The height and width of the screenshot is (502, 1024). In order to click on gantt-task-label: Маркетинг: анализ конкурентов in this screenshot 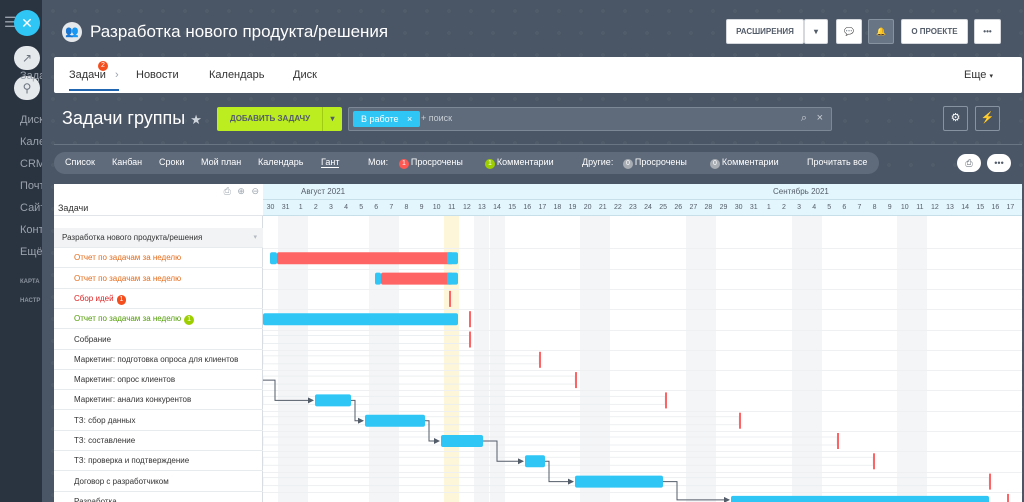, I will do `click(133, 400)`.